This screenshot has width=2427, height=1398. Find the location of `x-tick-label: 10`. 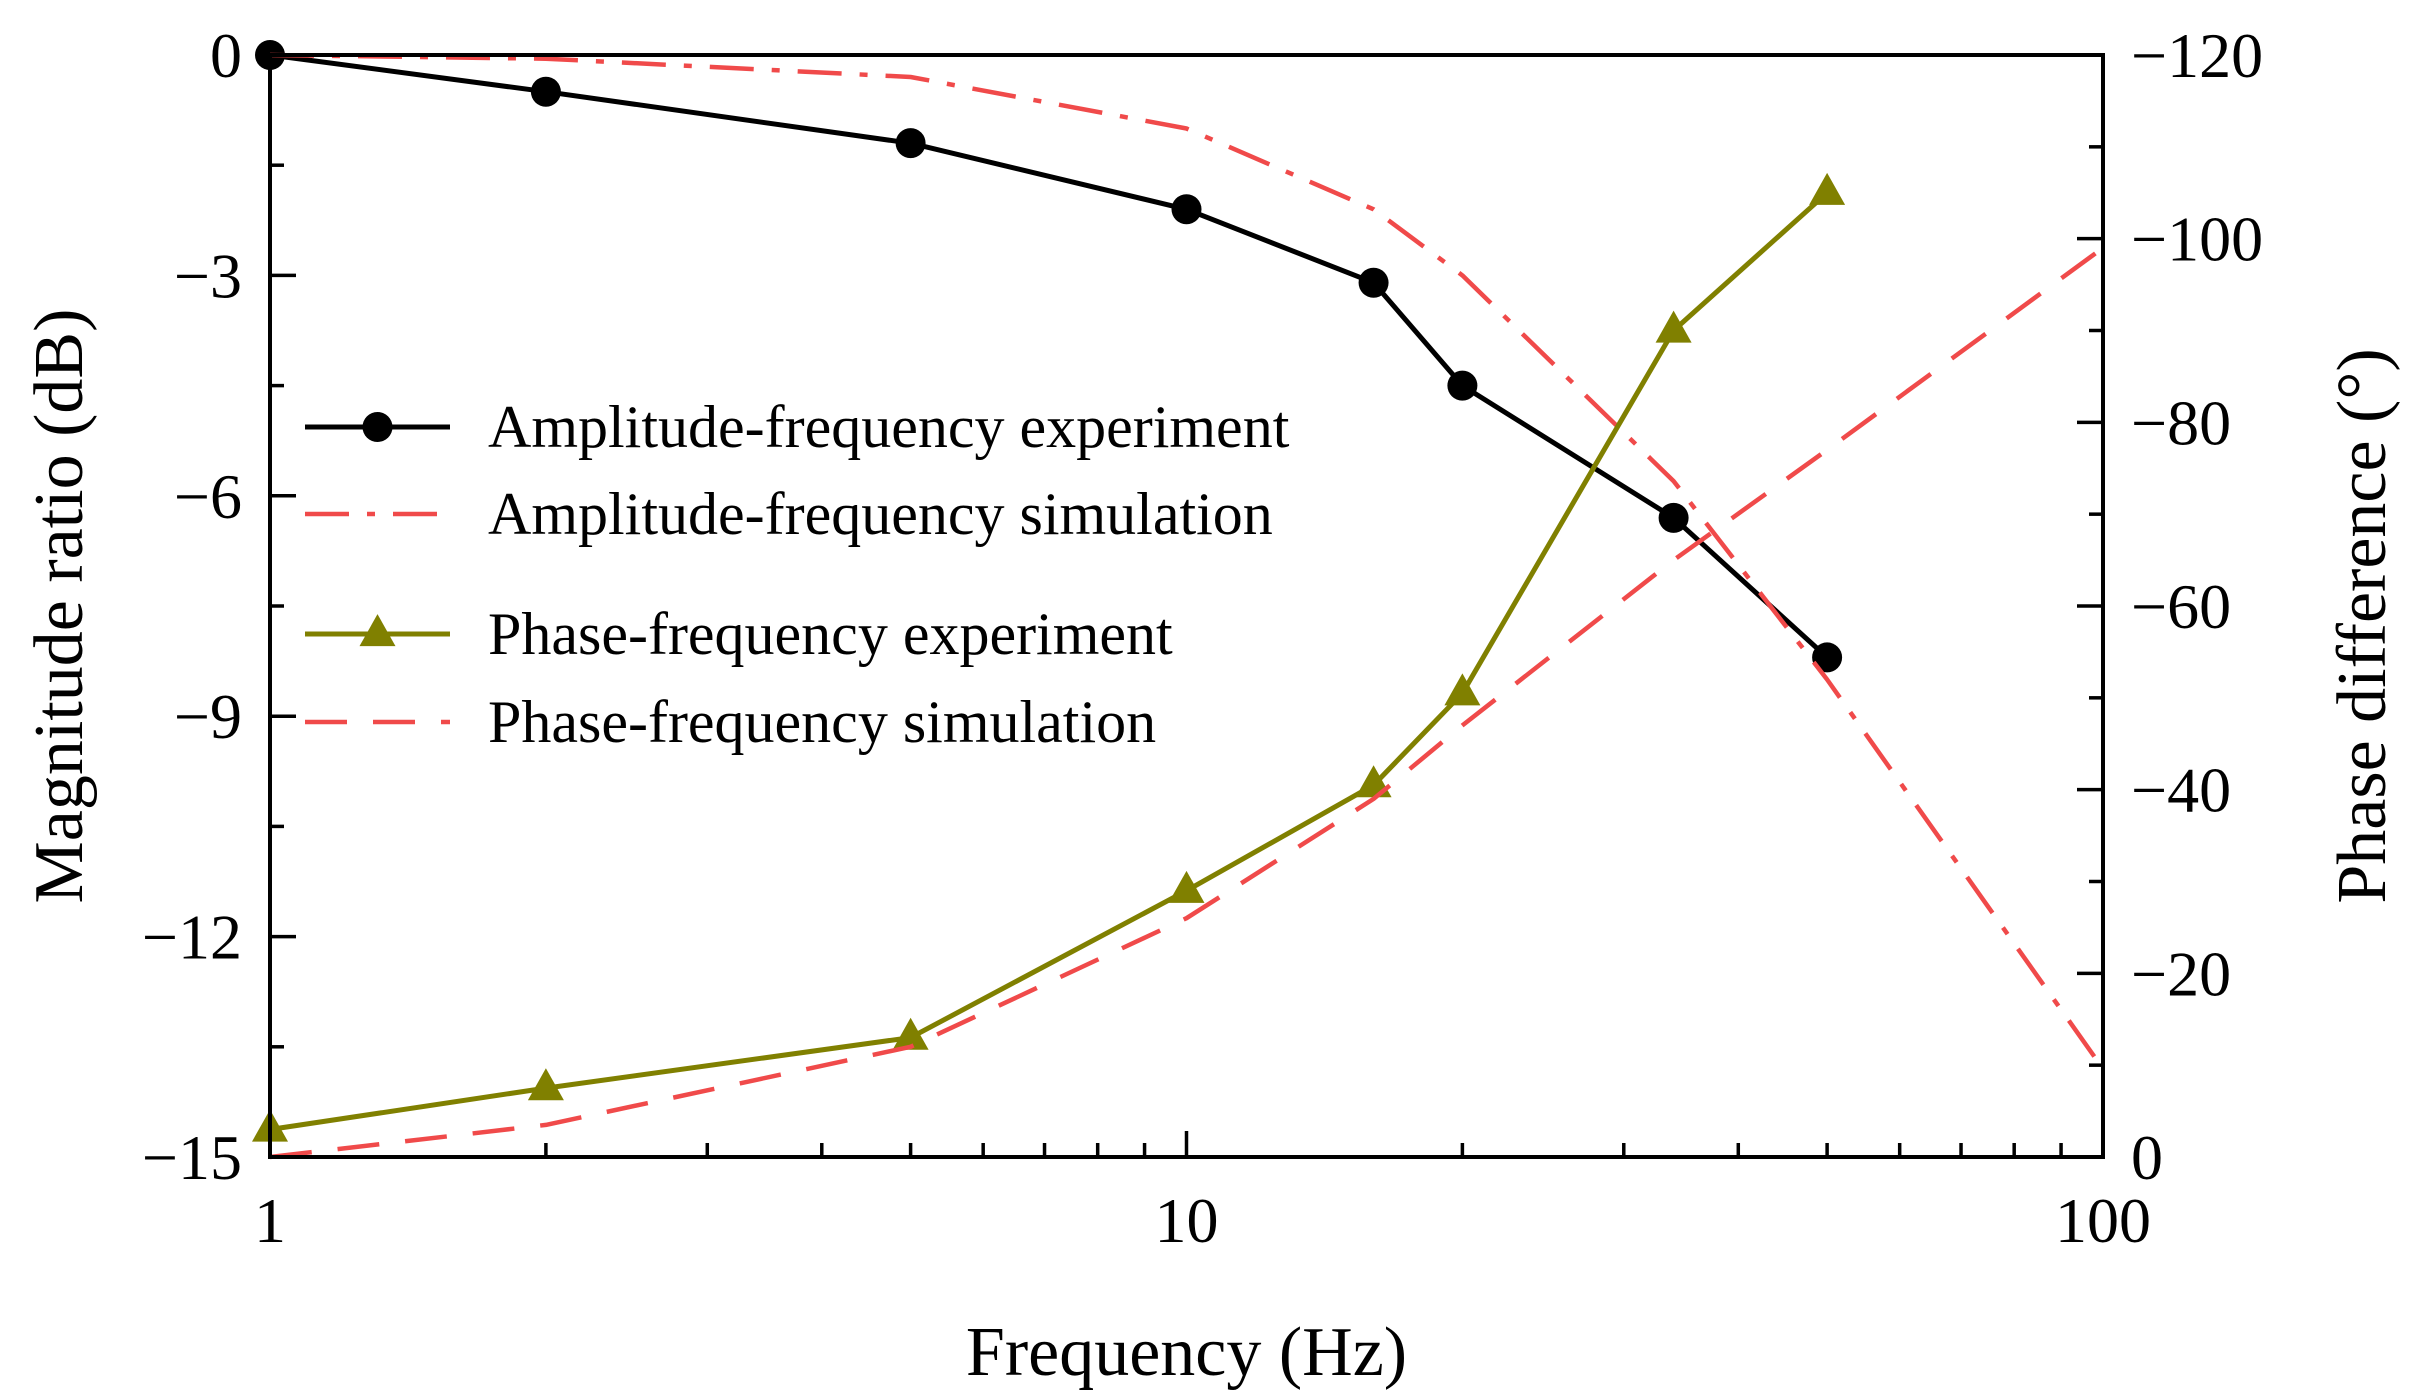

x-tick-label: 10 is located at coordinates (1187, 1220).